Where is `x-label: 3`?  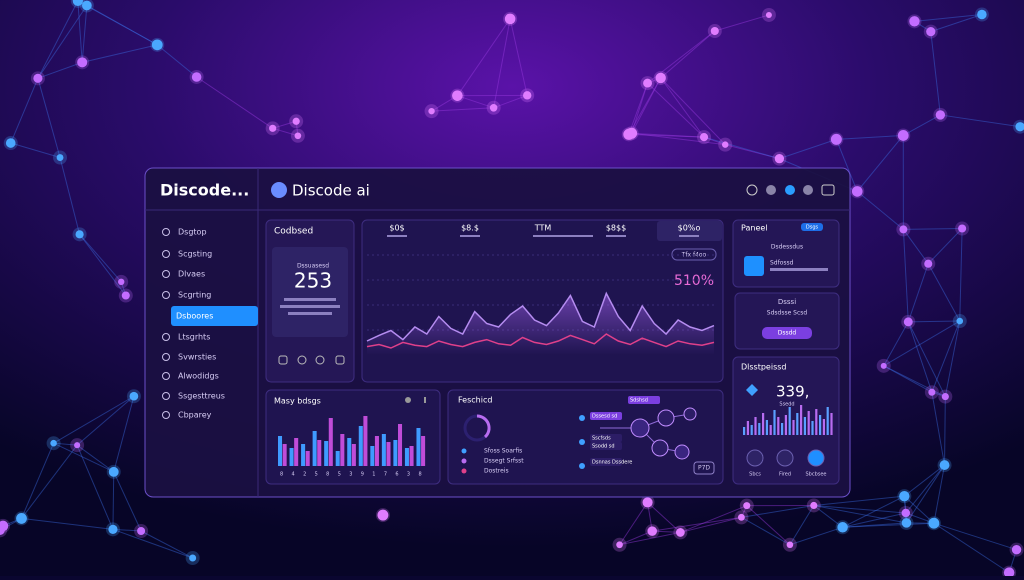 x-label: 3 is located at coordinates (408, 475).